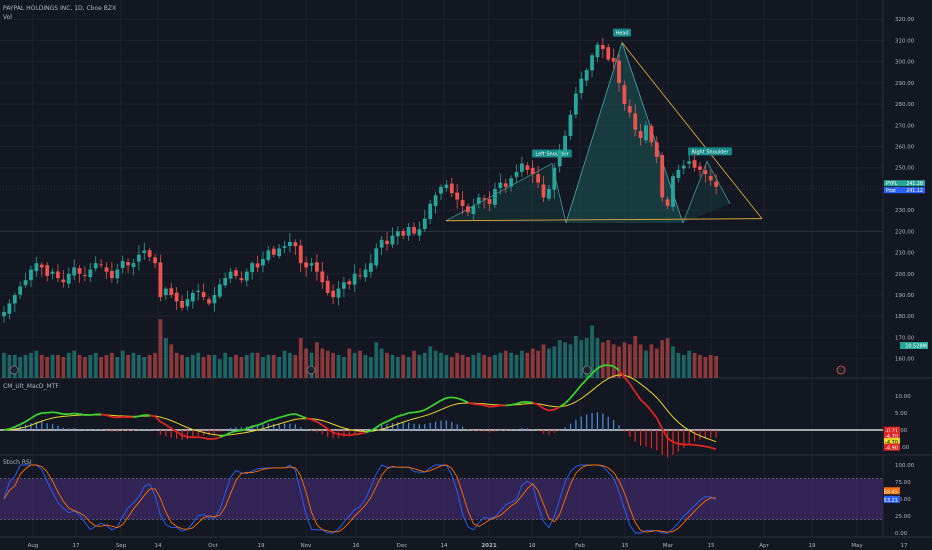 This screenshot has height=550, width=932. What do you see at coordinates (506, 193) in the screenshot?
I see `left-shoulder-fill` at bounding box center [506, 193].